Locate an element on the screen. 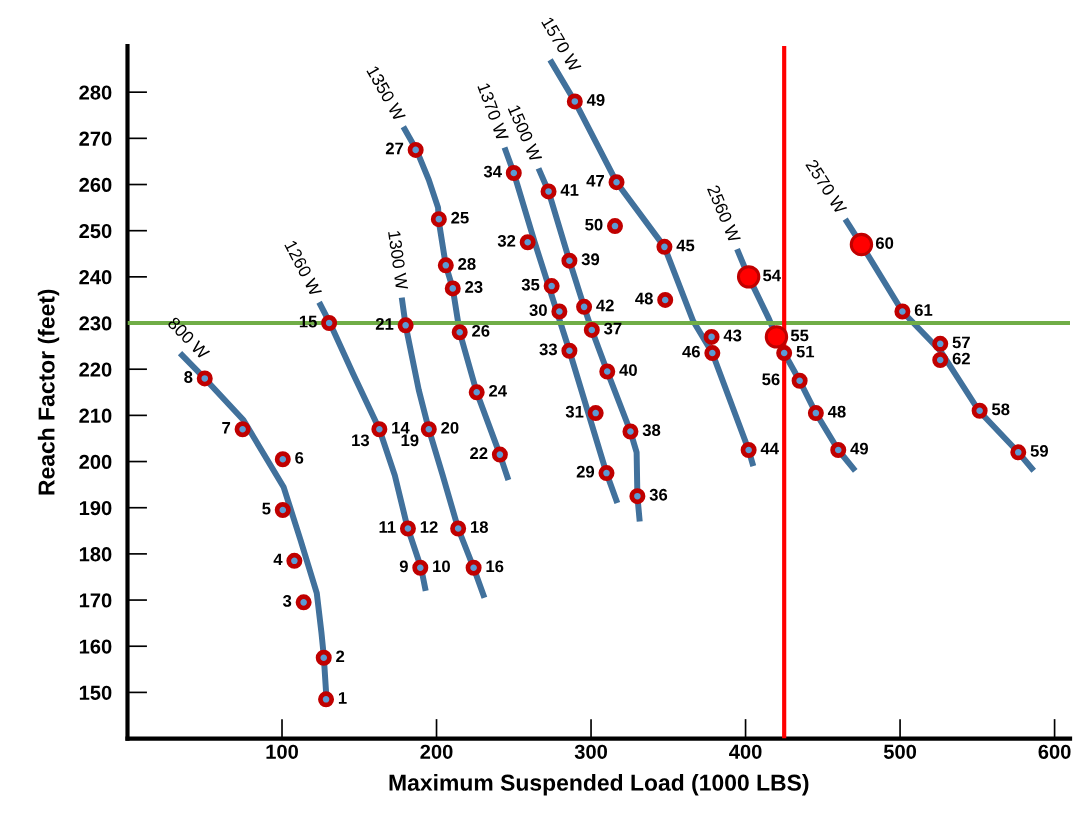  y-tick-label: 220 is located at coordinates (95, 369).